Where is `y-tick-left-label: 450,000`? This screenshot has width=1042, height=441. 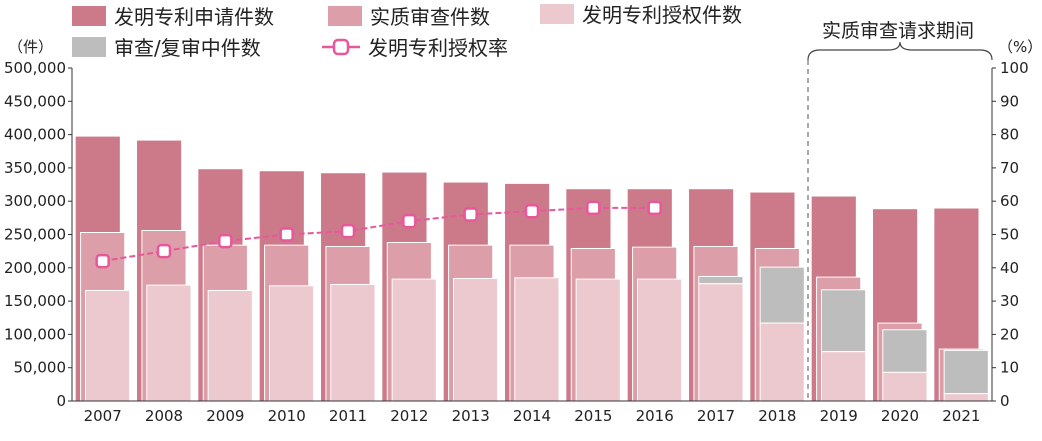 y-tick-left-label: 450,000 is located at coordinates (35, 101).